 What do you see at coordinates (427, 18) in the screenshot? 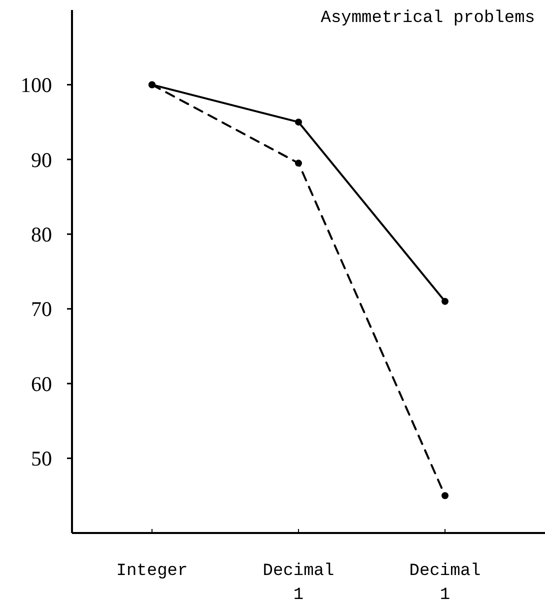
I see `chart-title: Asymmetrical problems` at bounding box center [427, 18].